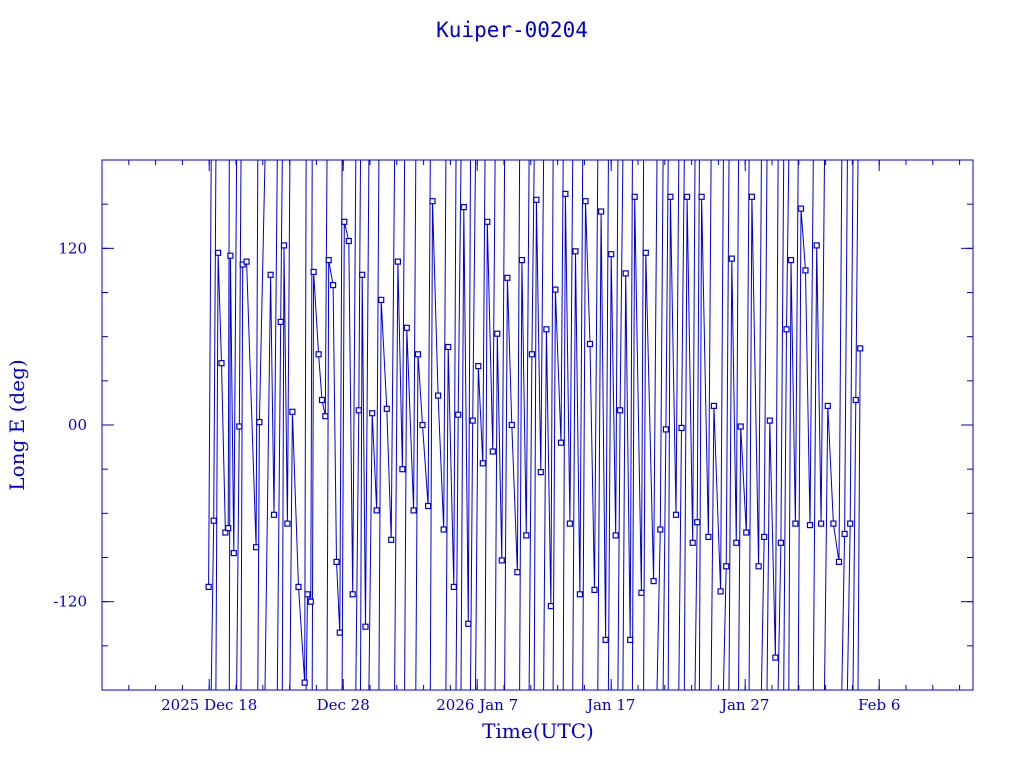  Describe the element at coordinates (610, 705) in the screenshot. I see `x-tick-label: Jan 17` at that location.